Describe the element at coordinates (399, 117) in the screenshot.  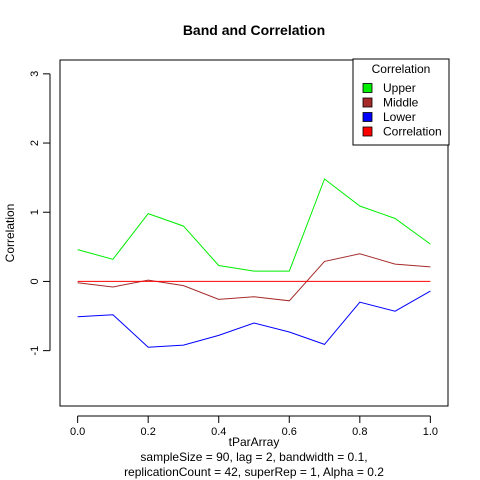
I see `legend-label-lower: Lower` at that location.